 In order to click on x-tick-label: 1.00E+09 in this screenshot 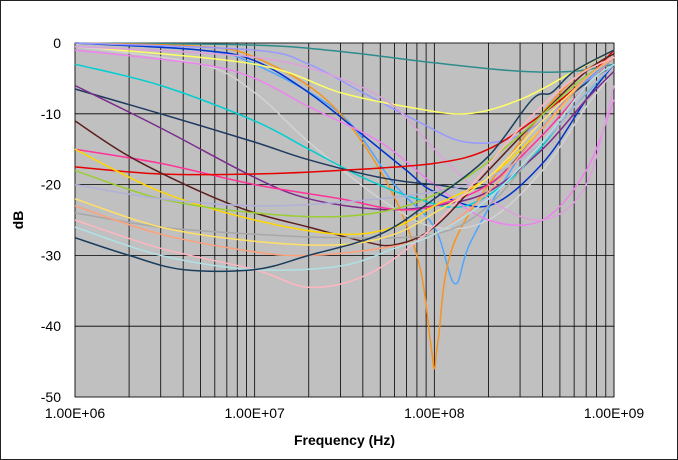, I will do `click(614, 413)`.